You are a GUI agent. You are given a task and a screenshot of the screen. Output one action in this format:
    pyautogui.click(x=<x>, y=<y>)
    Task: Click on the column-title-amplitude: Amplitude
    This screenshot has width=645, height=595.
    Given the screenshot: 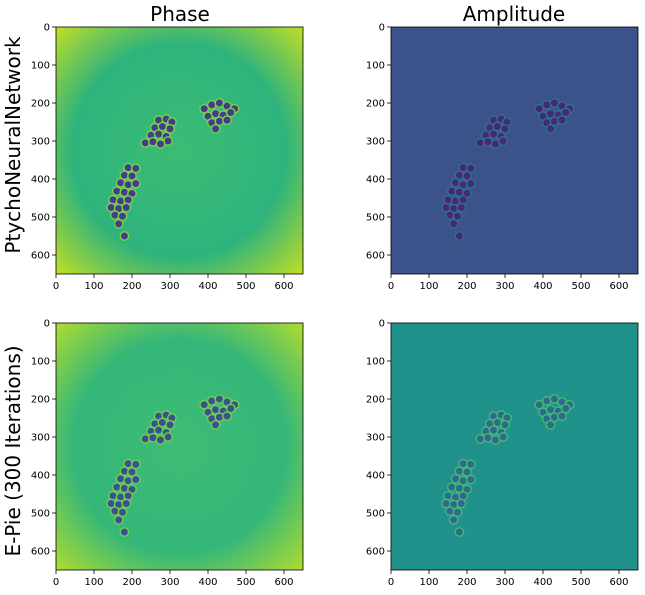 What is the action you would take?
    pyautogui.click(x=514, y=14)
    